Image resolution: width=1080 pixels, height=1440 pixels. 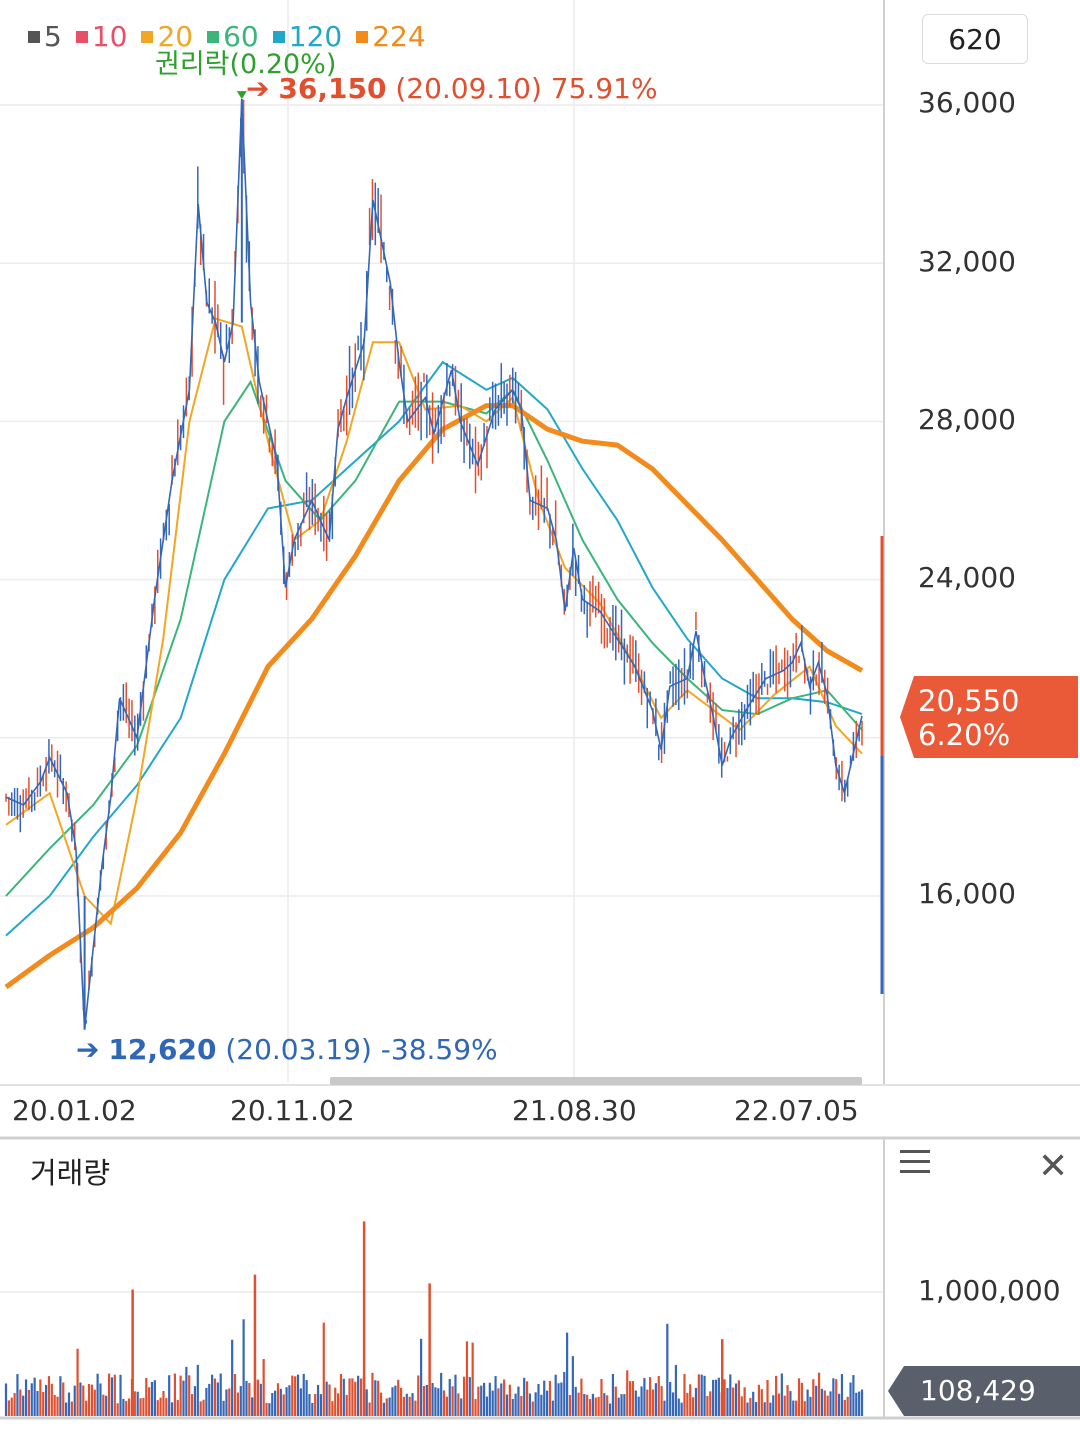 I want to click on low-detail: (20.03.19) -38.59%, so click(x=361, y=1049).